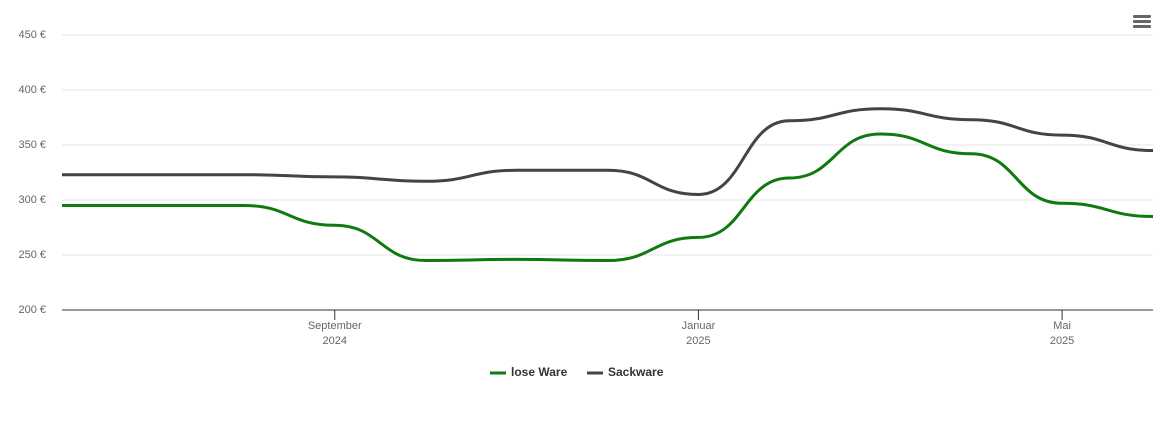  I want to click on y-tick-label: 400 €, so click(32, 90).